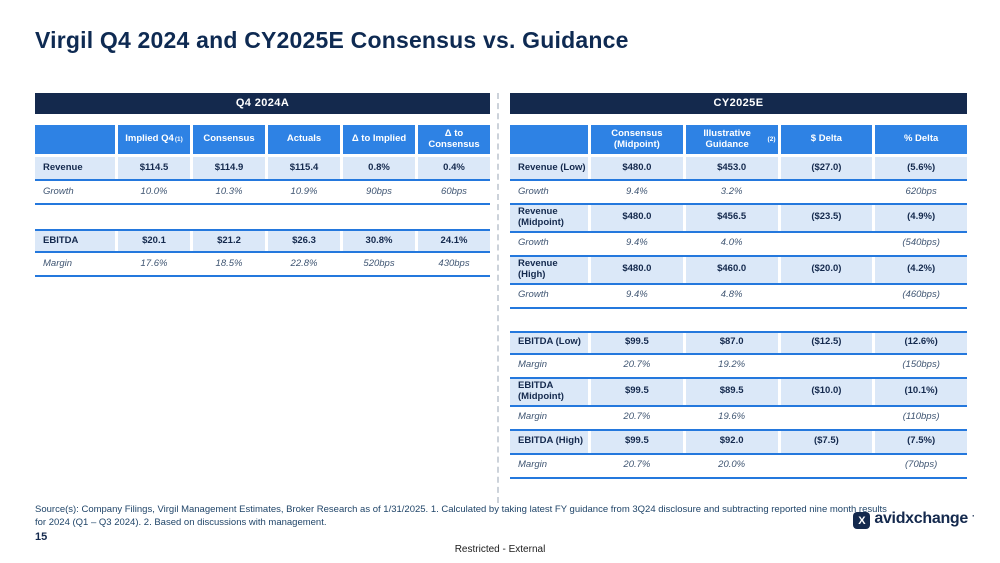 This screenshot has width=1000, height=563. Describe the element at coordinates (738, 466) in the screenshot. I see `table-row: Margin 20.7% 20.0% (70bps)` at that location.